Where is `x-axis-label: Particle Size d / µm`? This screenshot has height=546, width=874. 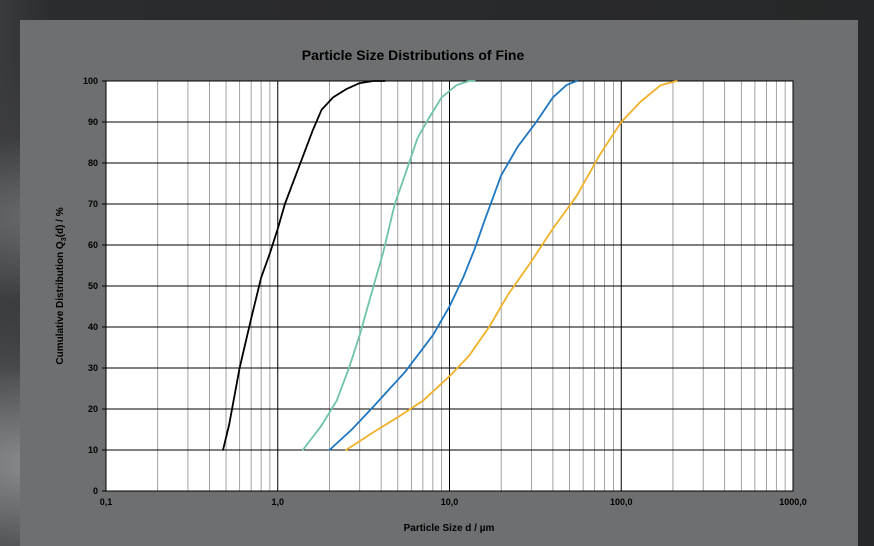
x-axis-label: Particle Size d / µm is located at coordinates (449, 528).